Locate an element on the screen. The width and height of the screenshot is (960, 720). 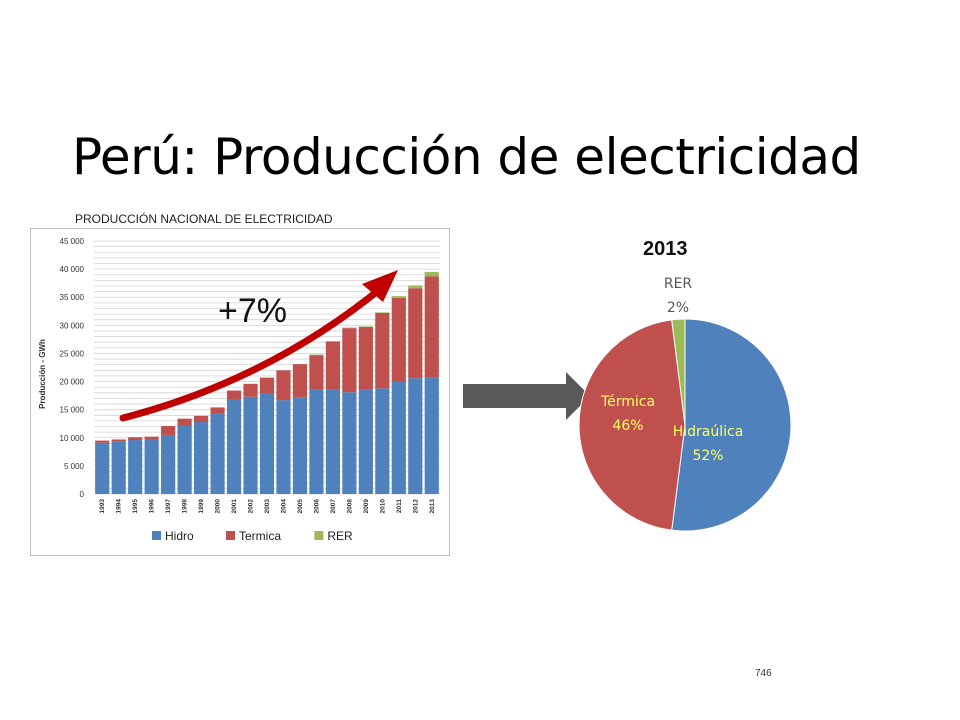
legend-swatch-rer is located at coordinates (319, 535).